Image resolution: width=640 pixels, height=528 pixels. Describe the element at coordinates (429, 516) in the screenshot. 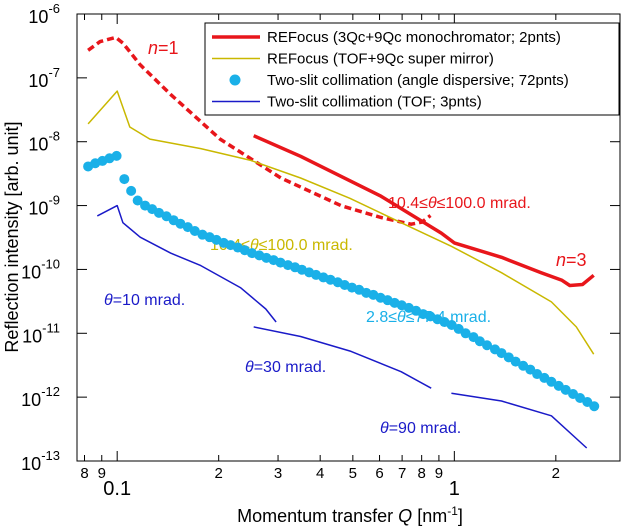

I see `x-axis-label-unit: [nm` at that location.